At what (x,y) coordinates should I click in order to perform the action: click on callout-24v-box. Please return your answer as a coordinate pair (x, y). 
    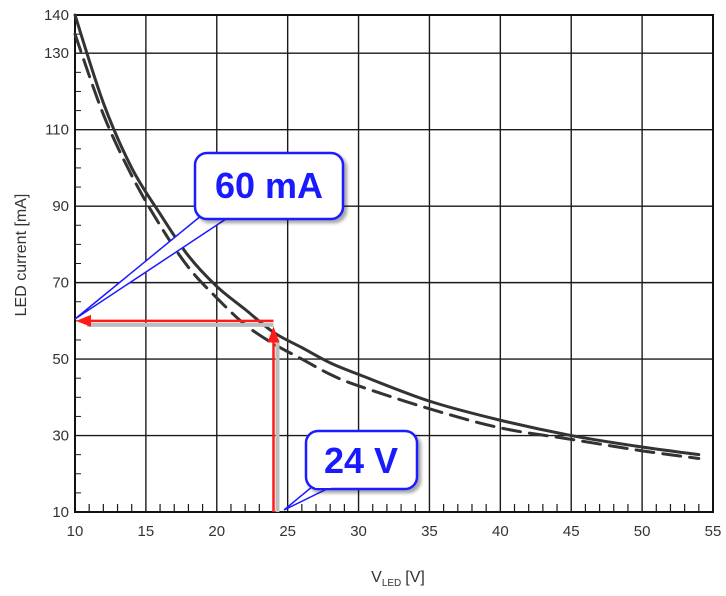
    Looking at the image, I should click on (361, 460).